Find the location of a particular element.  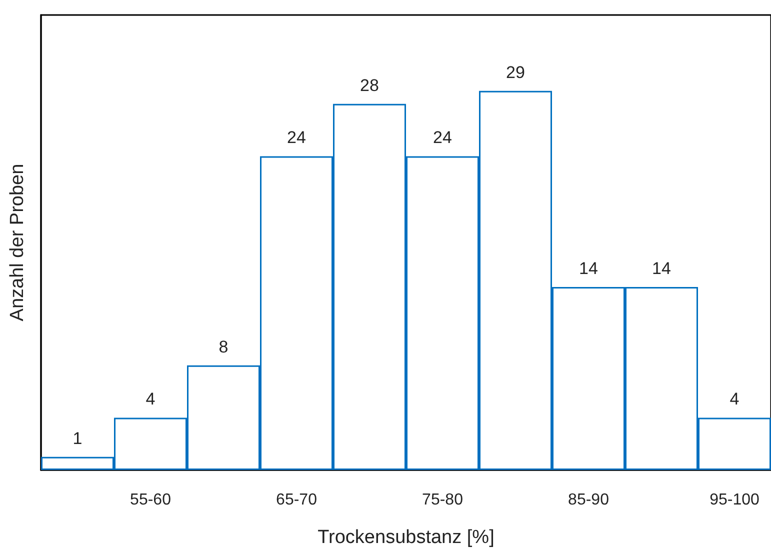

x-tick-label: 65-70 is located at coordinates (297, 500).